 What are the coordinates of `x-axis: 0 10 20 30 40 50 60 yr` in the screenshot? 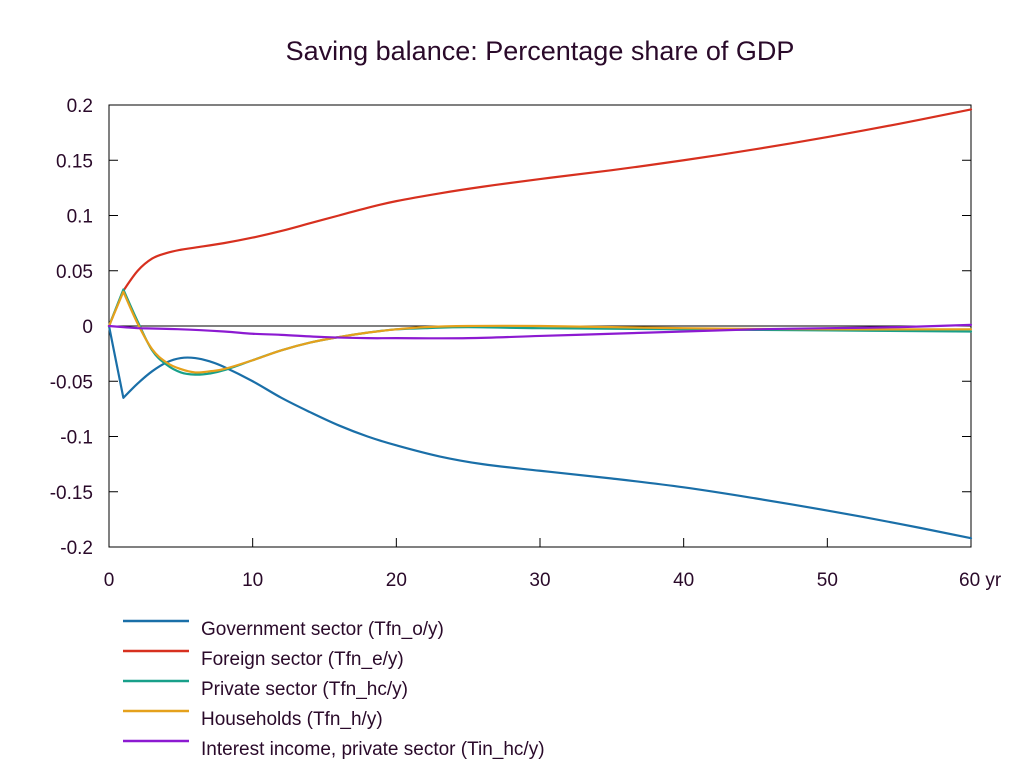 It's located at (553, 564).